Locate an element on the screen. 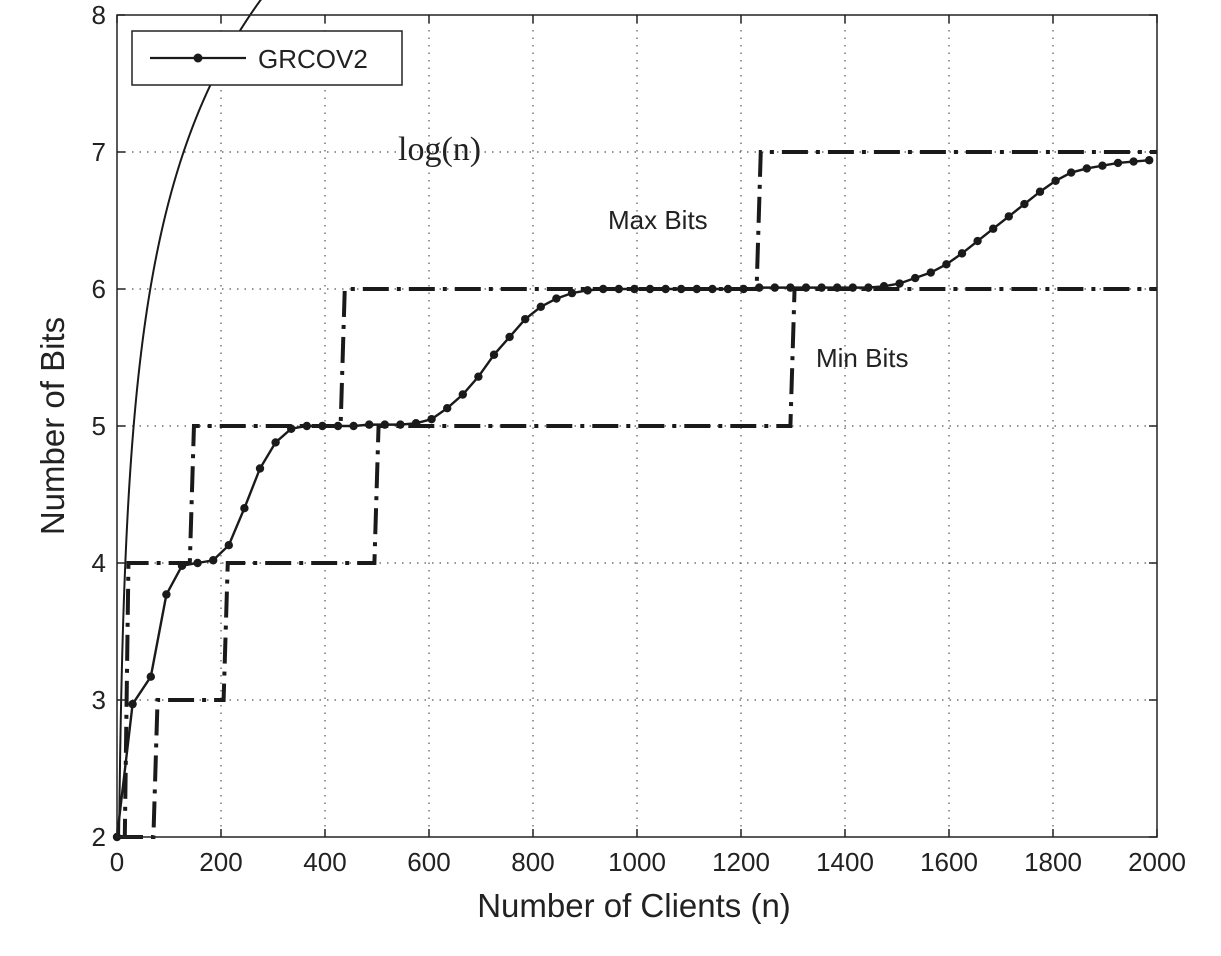 The width and height of the screenshot is (1221, 956). x-tick-label: 0 is located at coordinates (117, 862).